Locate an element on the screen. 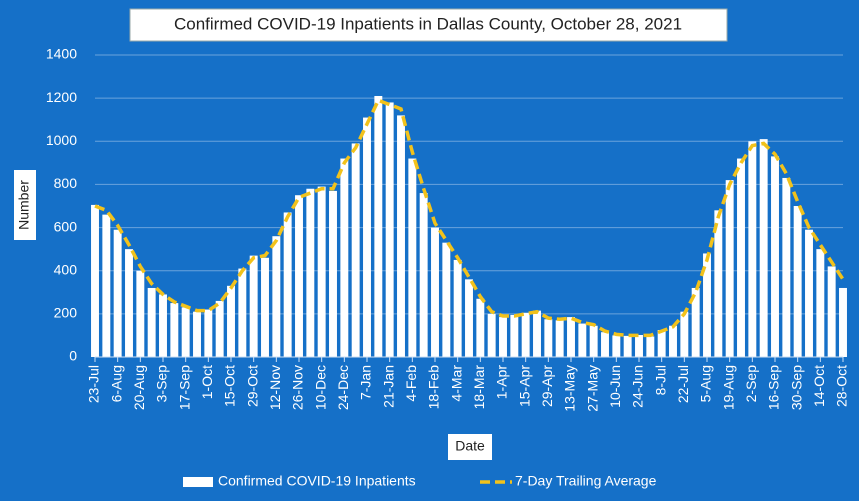 The image size is (859, 501). x-tick-label: 13-May is located at coordinates (570, 388).